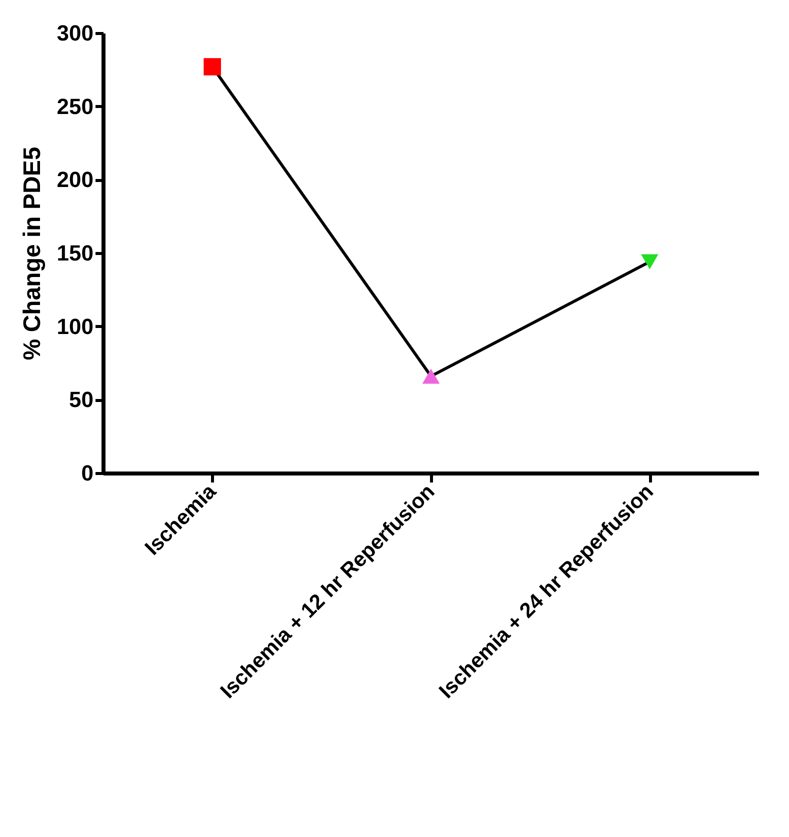  Describe the element at coordinates (81, 399) in the screenshot. I see `y-tick-label: 50` at that location.